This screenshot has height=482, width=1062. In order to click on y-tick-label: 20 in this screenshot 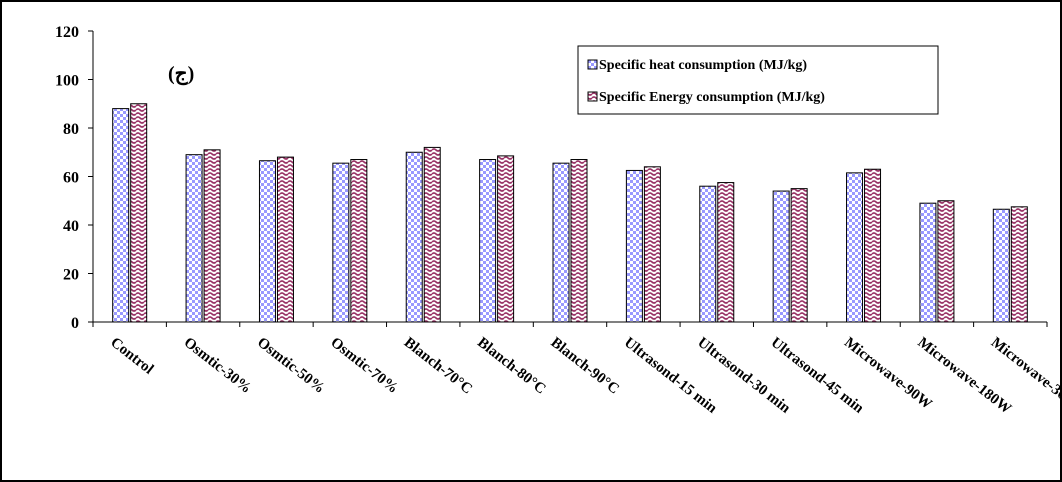, I will do `click(71, 275)`.